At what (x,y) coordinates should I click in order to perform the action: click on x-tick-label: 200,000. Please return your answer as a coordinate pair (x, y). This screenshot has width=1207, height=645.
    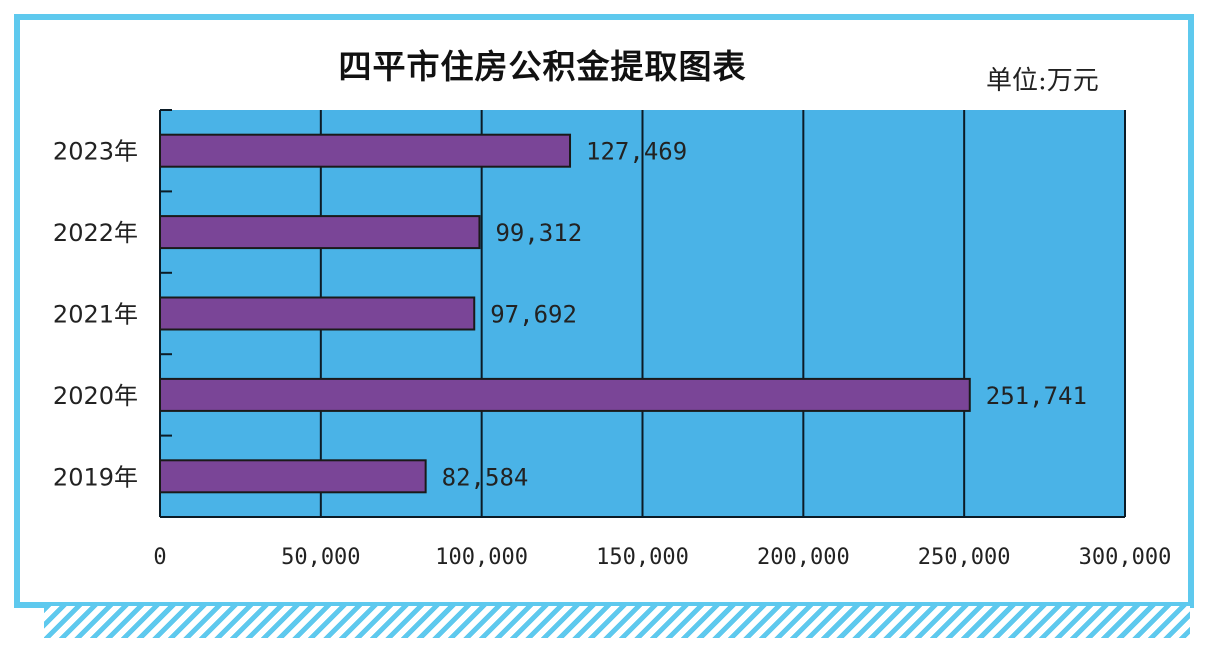
    Looking at the image, I should click on (803, 557).